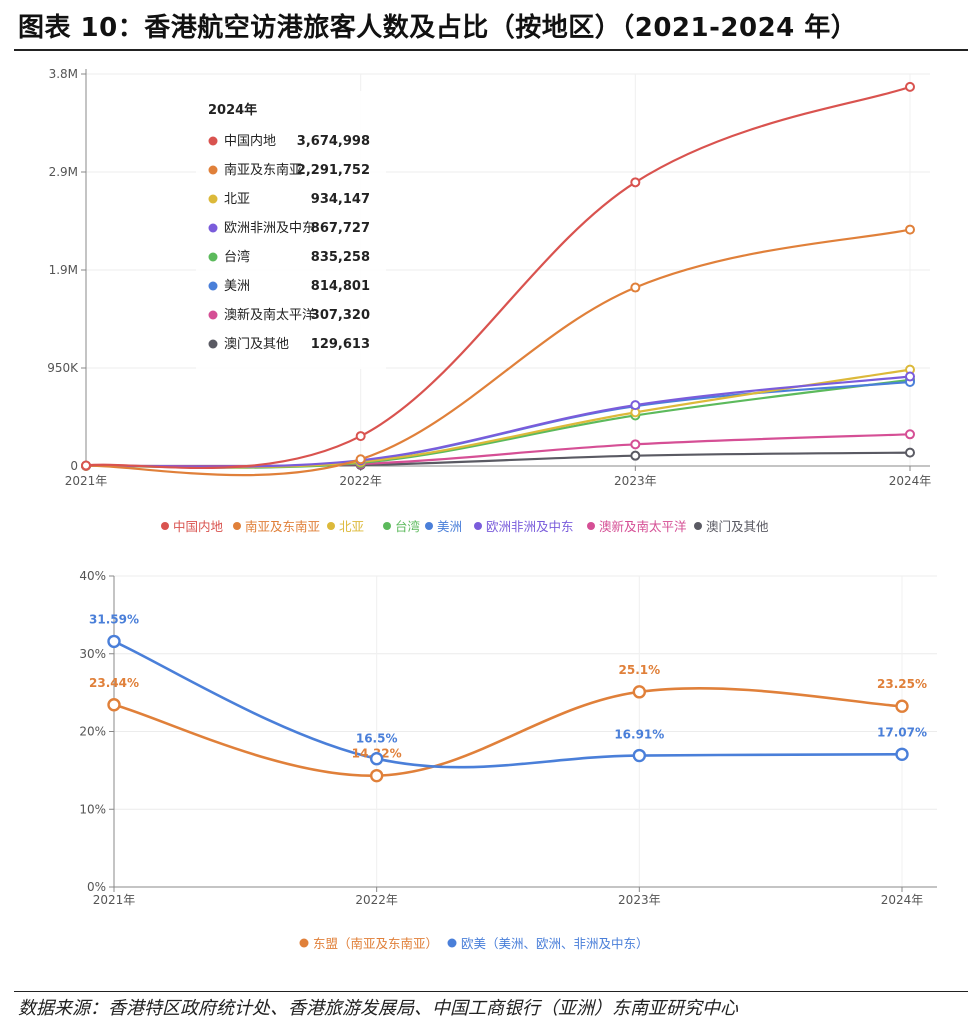 This screenshot has width=974, height=1030. I want to click on tooltip-series-name: 欧洲非洲及中东, so click(269, 228).